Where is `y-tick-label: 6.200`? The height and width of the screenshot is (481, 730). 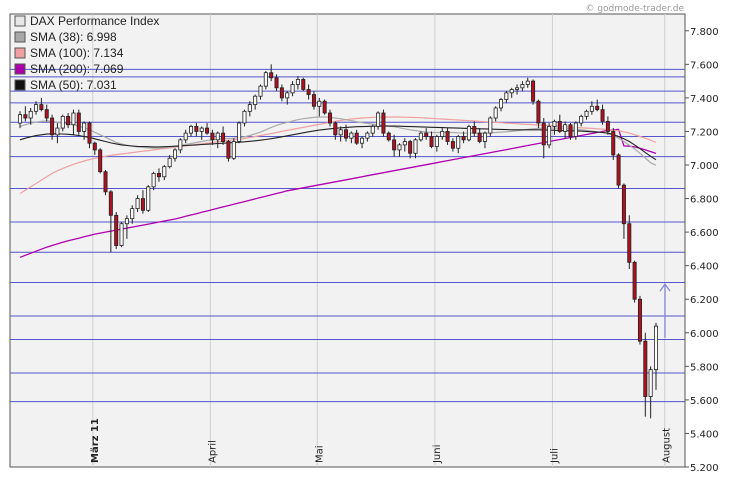 y-tick-label: 6.200 is located at coordinates (704, 300).